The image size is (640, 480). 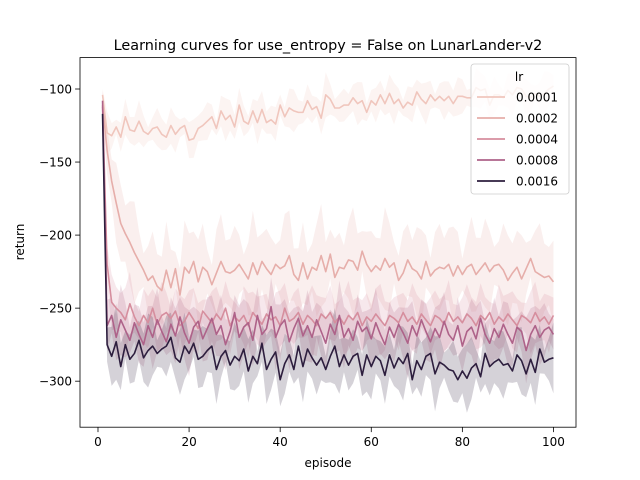 What do you see at coordinates (55, 162) in the screenshot?
I see `y-tick-label: −150` at bounding box center [55, 162].